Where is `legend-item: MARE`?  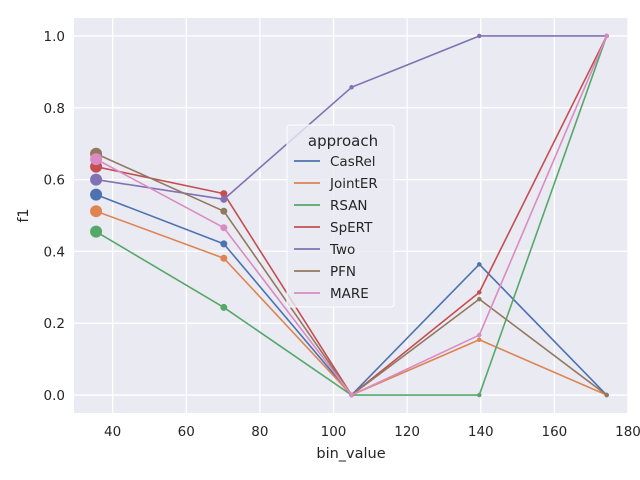
legend-item: MARE is located at coordinates (331, 294).